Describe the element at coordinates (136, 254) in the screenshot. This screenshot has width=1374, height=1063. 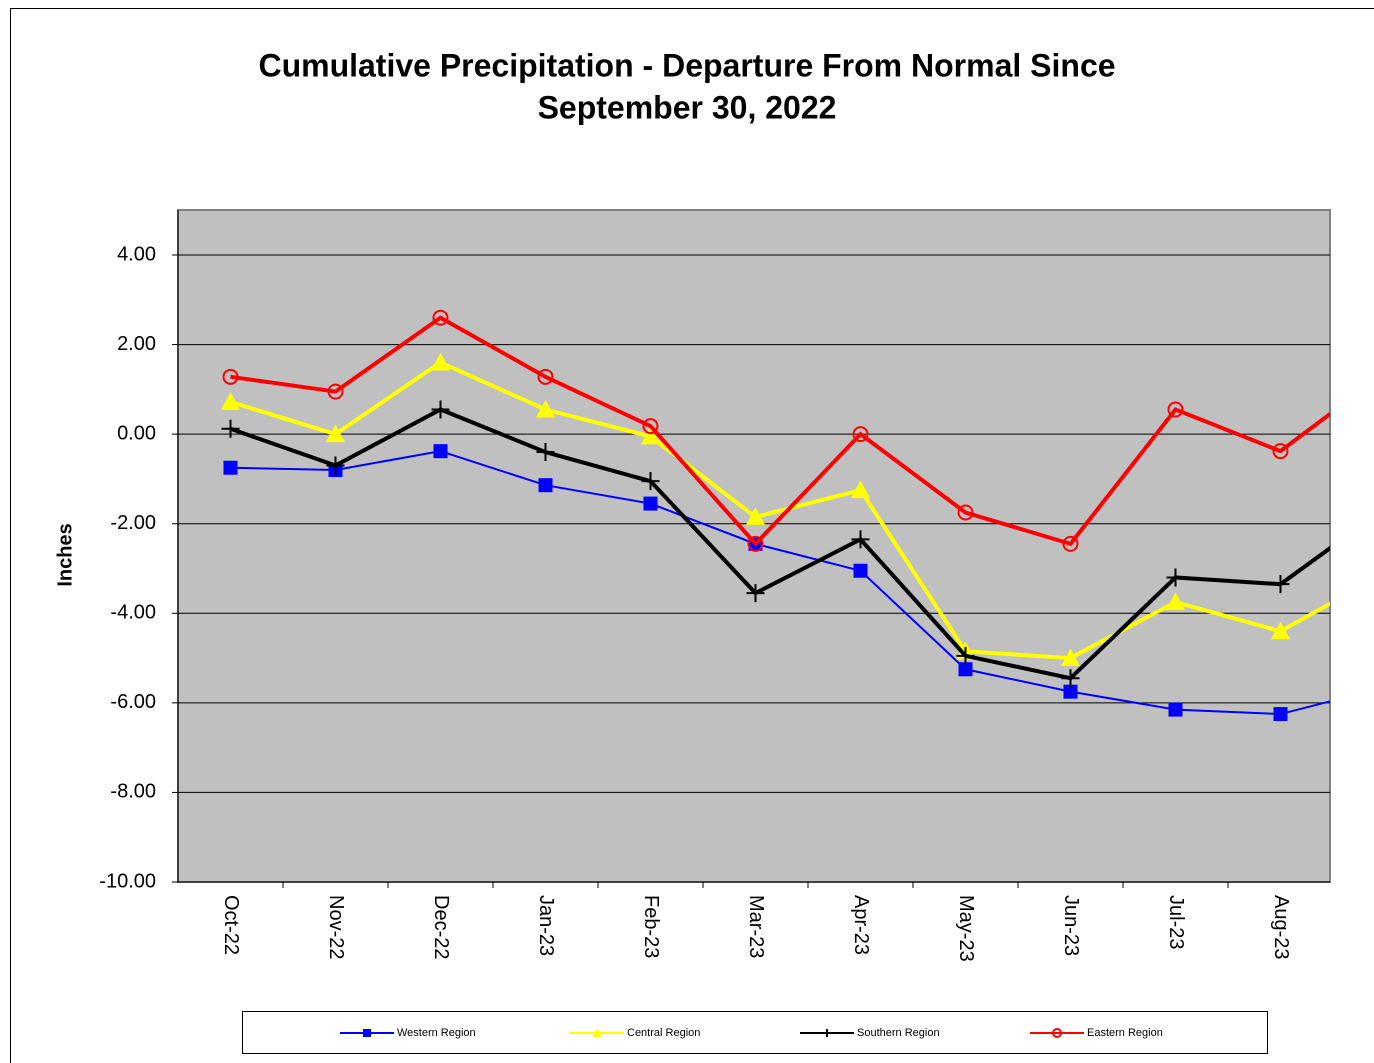
I see `y-tick-label: 4.00` at that location.